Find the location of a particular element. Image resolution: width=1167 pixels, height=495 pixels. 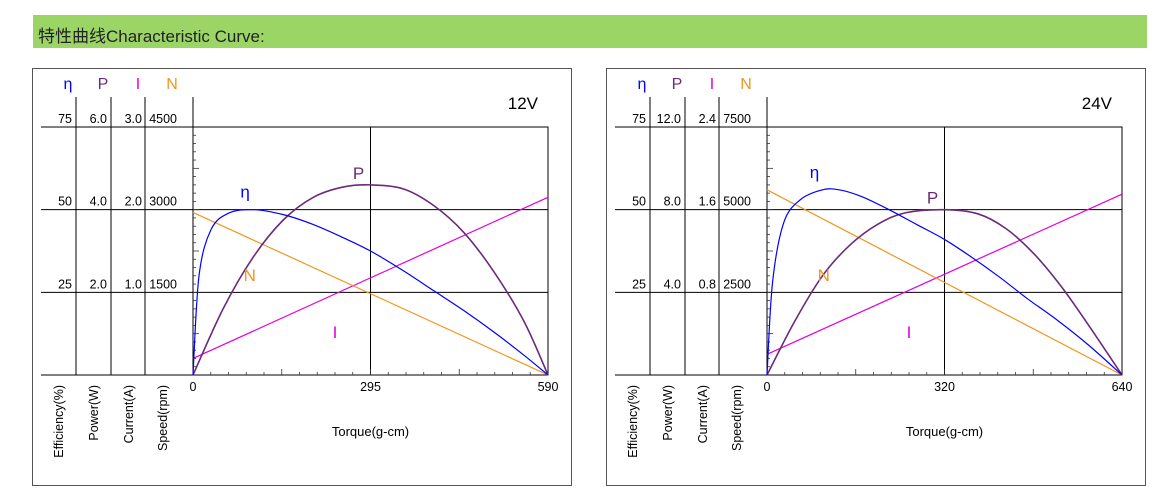

tick-label: 1.6 is located at coordinates (707, 202).